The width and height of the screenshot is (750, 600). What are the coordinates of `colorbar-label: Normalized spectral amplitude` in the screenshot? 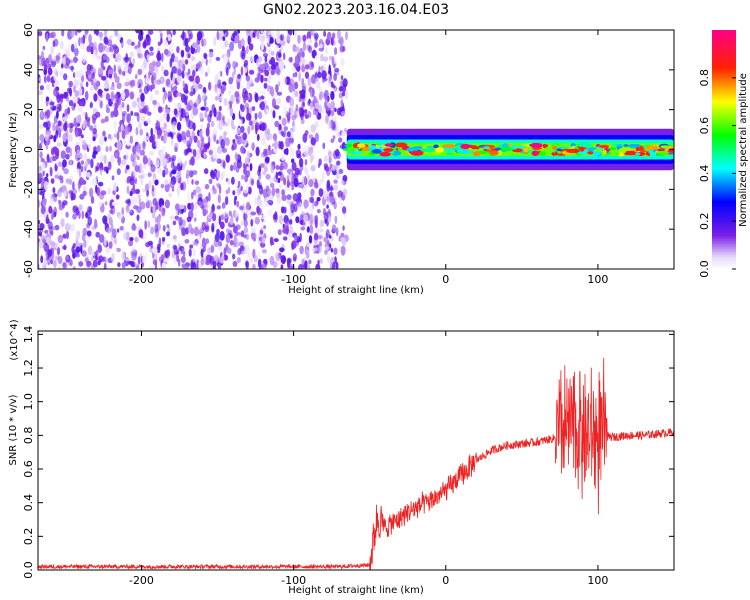 It's located at (743, 150).